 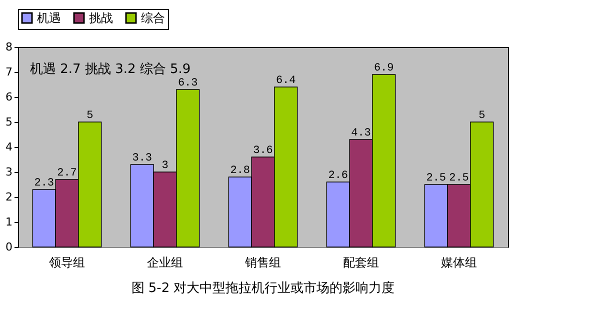 What do you see at coordinates (188, 84) in the screenshot?
I see `data-label: 6.3` at bounding box center [188, 84].